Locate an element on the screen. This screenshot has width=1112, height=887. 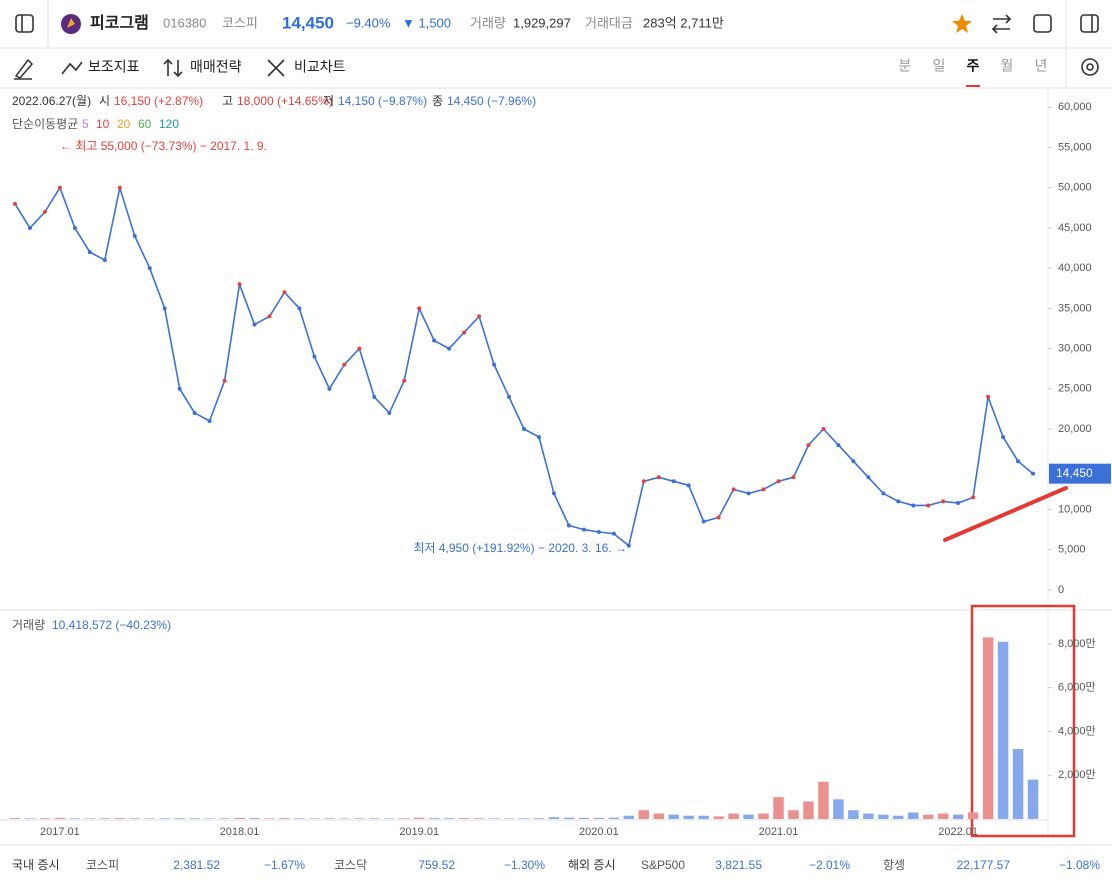
y-tick-label: 50,000 is located at coordinates (1075, 188).